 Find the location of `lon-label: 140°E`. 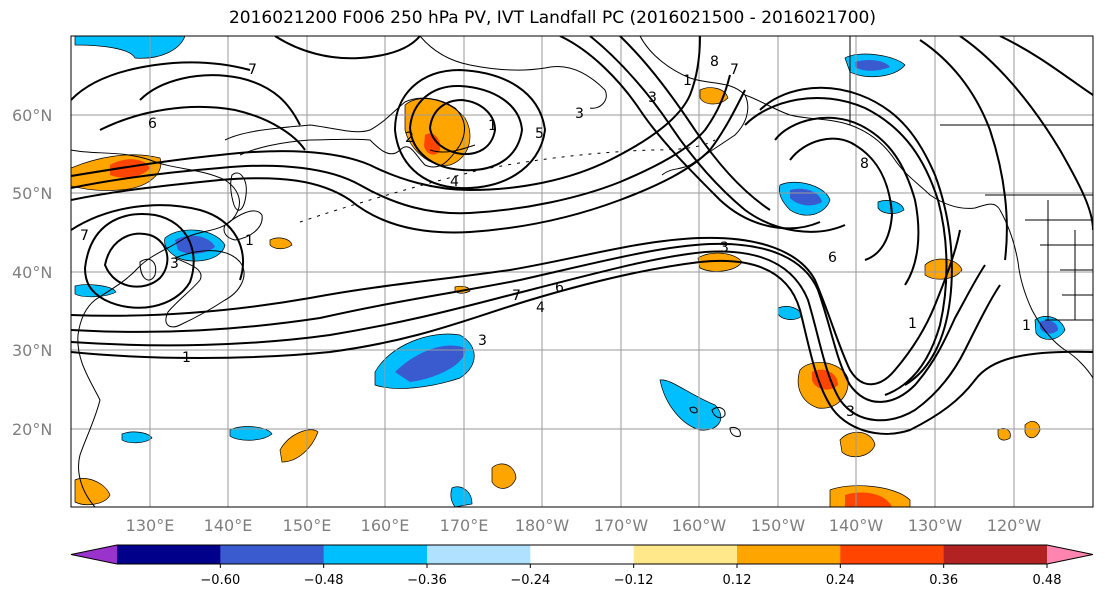

lon-label: 140°E is located at coordinates (228, 525).